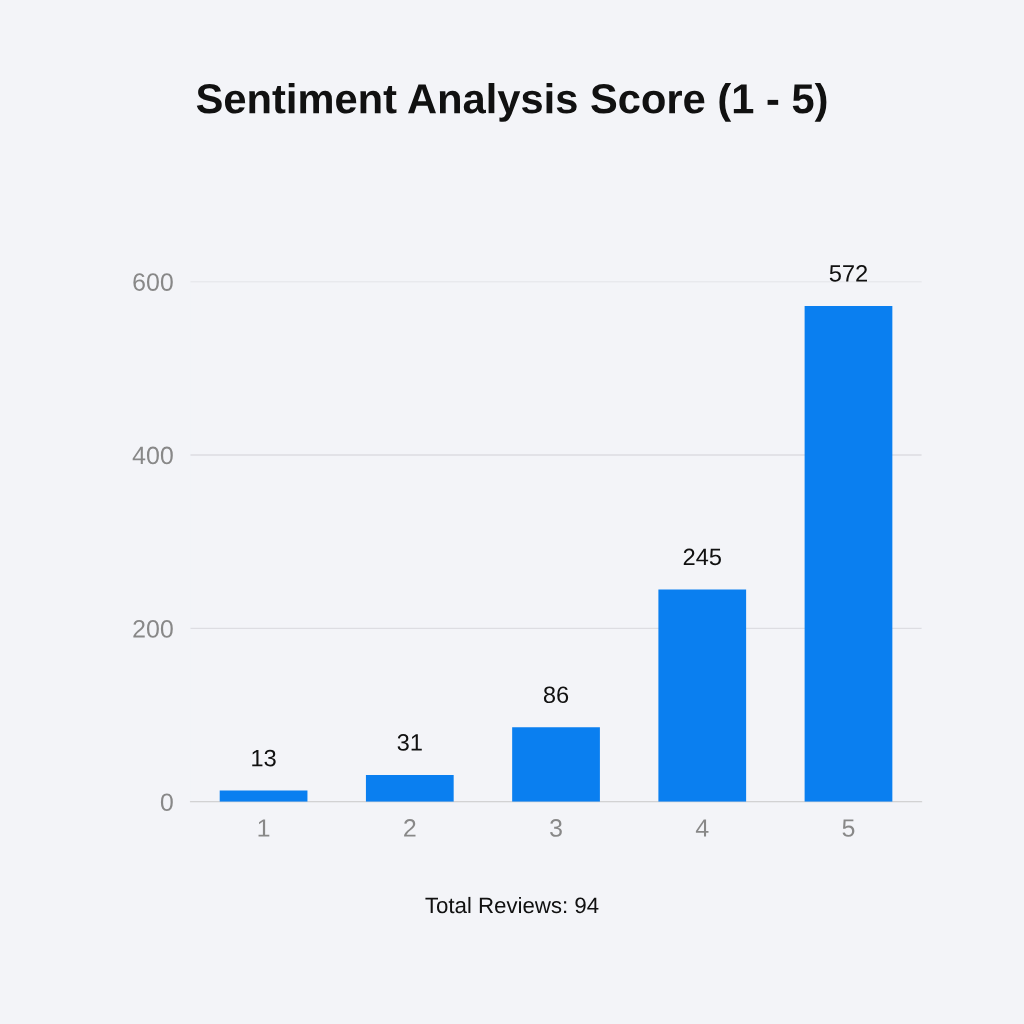  Describe the element at coordinates (511, 102) in the screenshot. I see `chart-title: Sentiment Analysis Score (1 - 5)` at that location.